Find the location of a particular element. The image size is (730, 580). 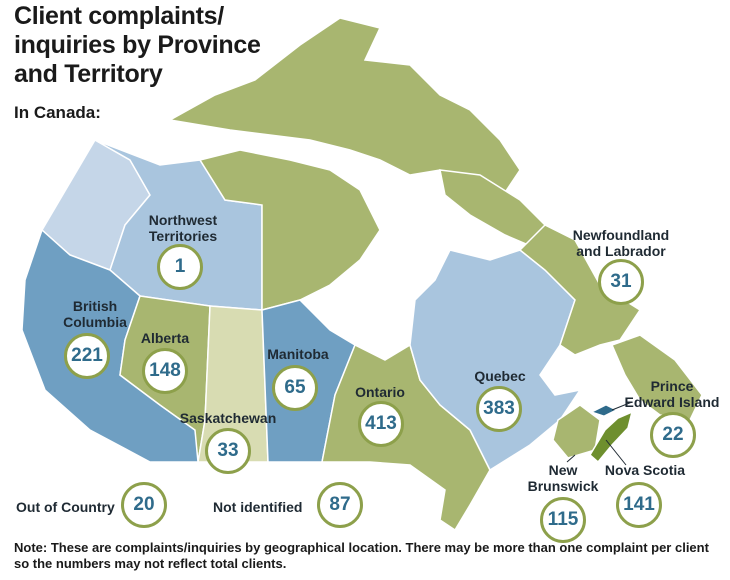

badge-out-of-country: 20 is located at coordinates (144, 505).